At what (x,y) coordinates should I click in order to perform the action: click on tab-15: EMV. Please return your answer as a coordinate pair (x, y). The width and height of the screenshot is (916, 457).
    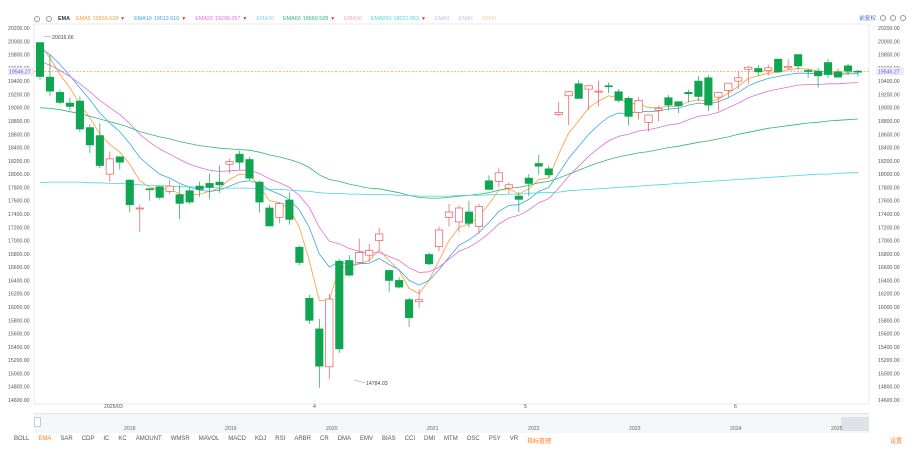
    Looking at the image, I should click on (367, 439).